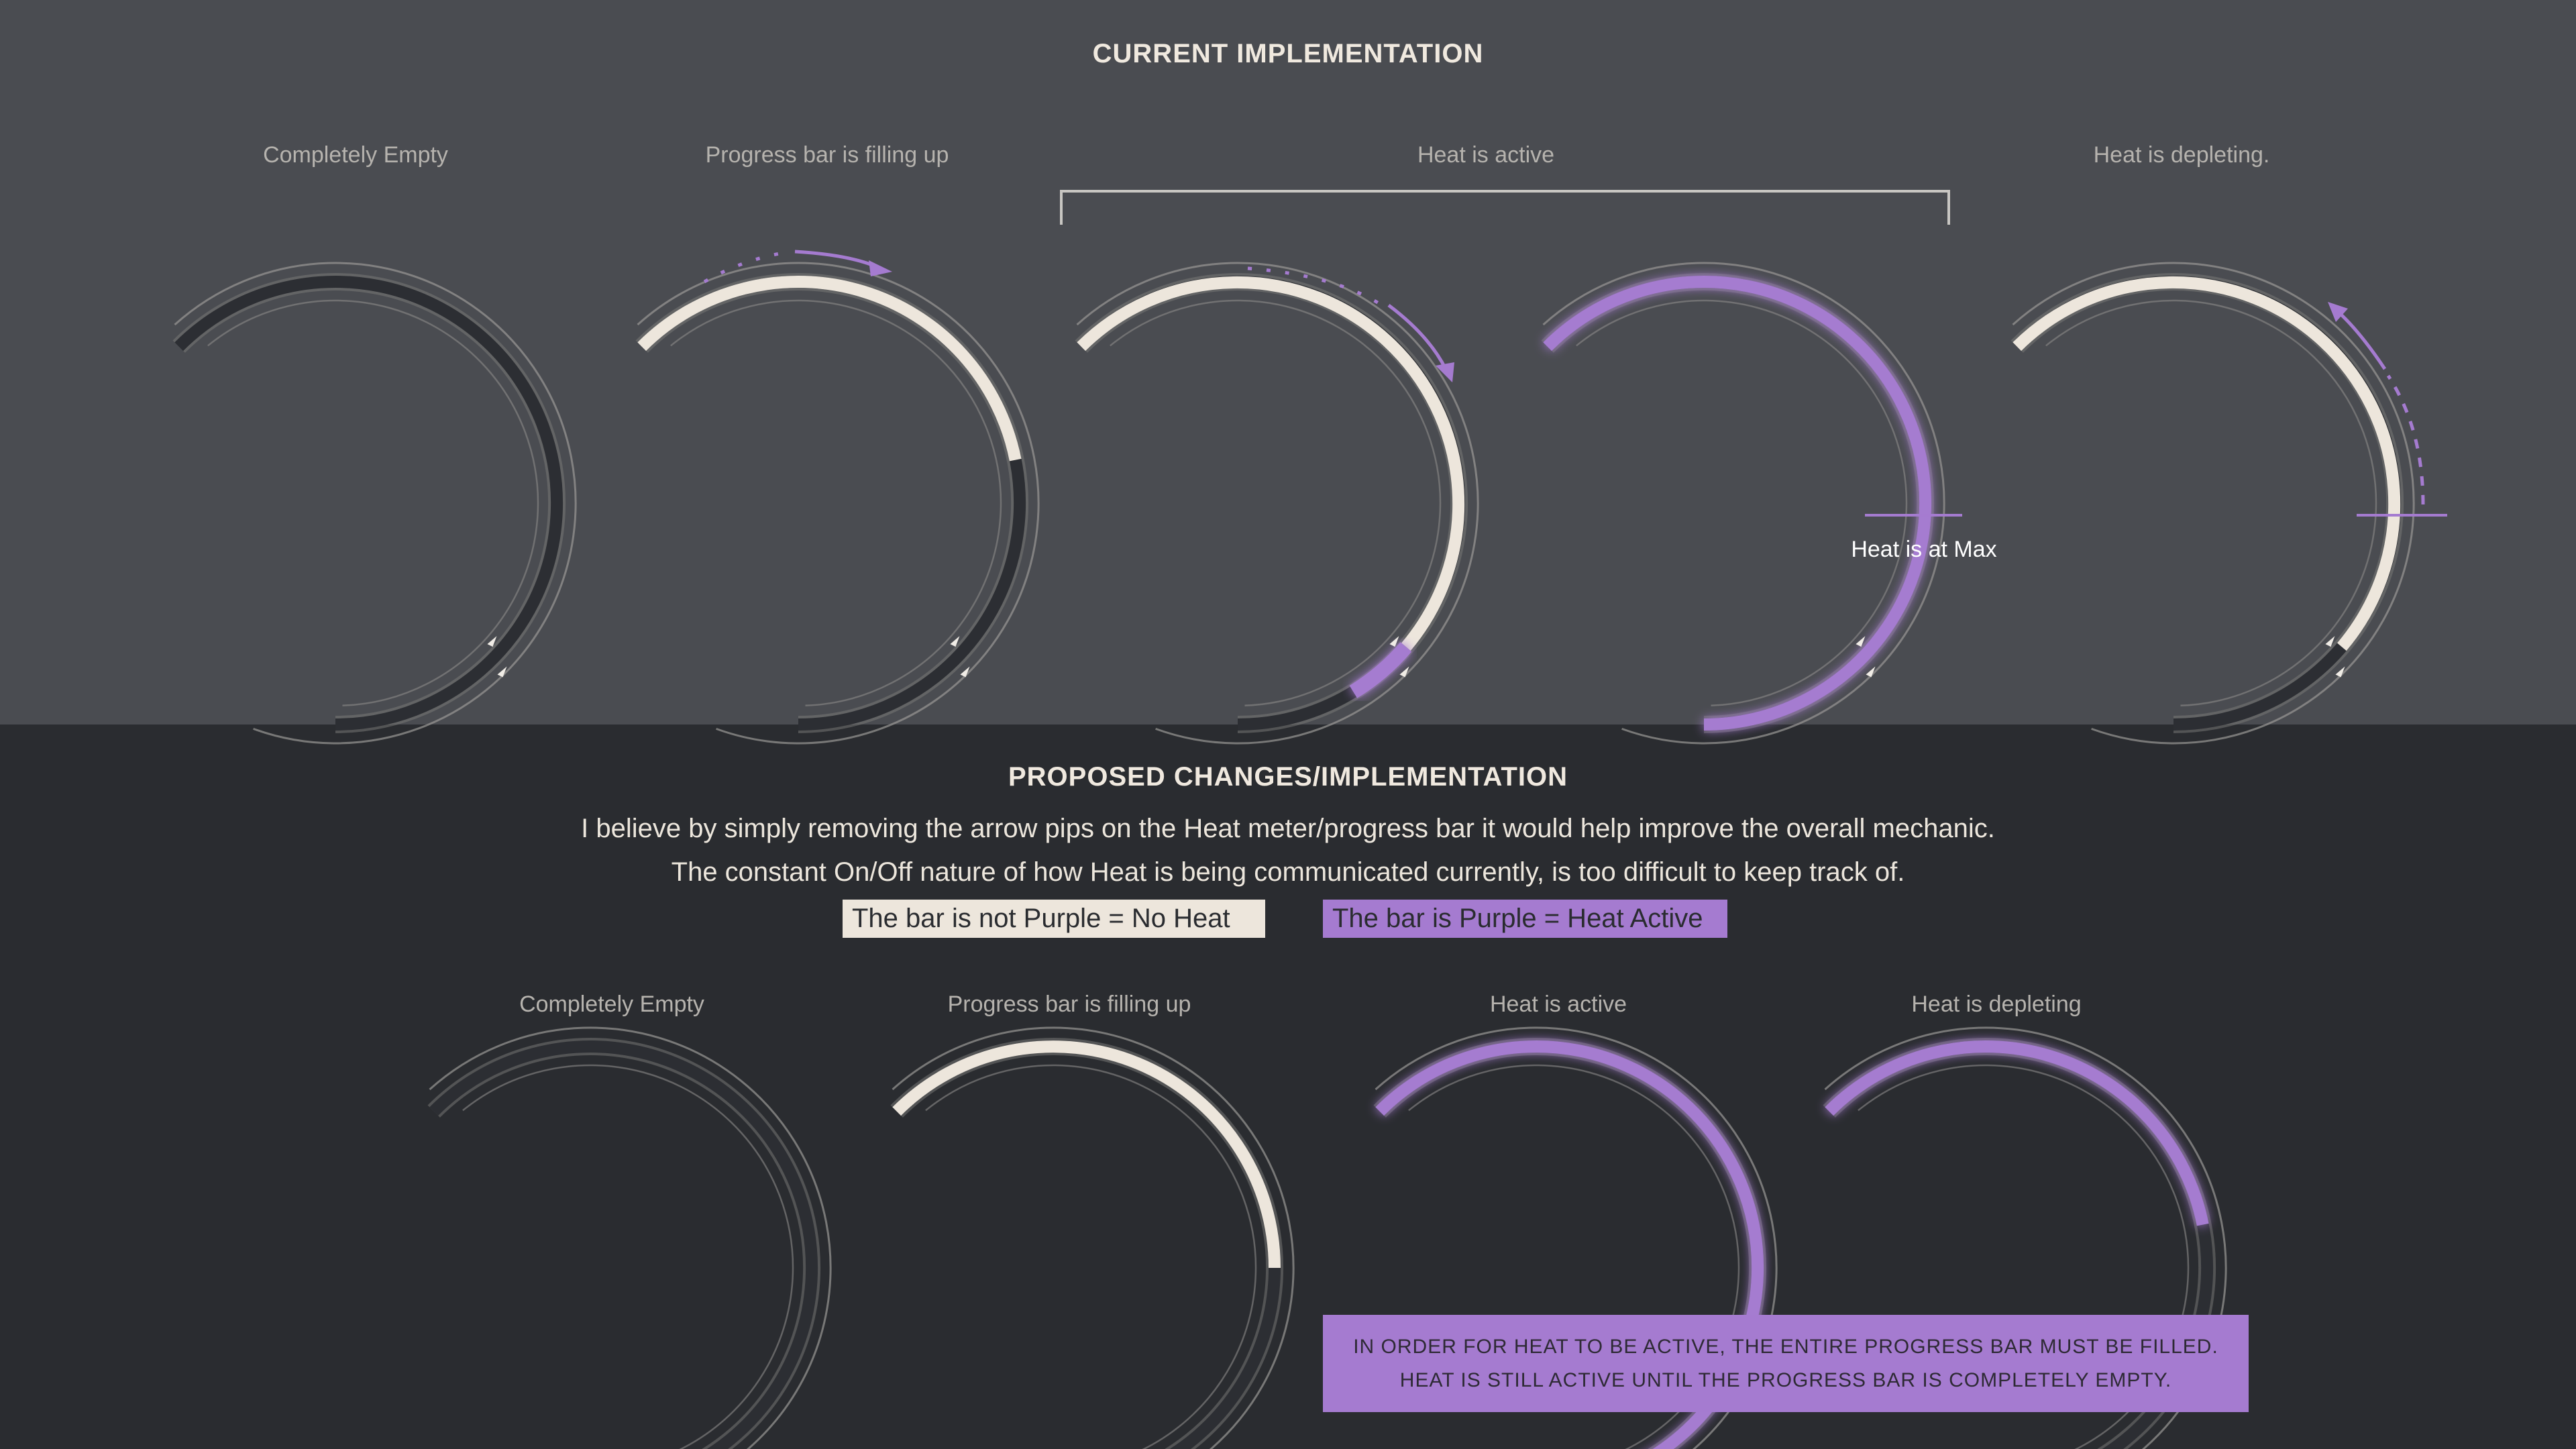 The image size is (2576, 1449). I want to click on heat-at-max-label: Heat is at Max, so click(1924, 549).